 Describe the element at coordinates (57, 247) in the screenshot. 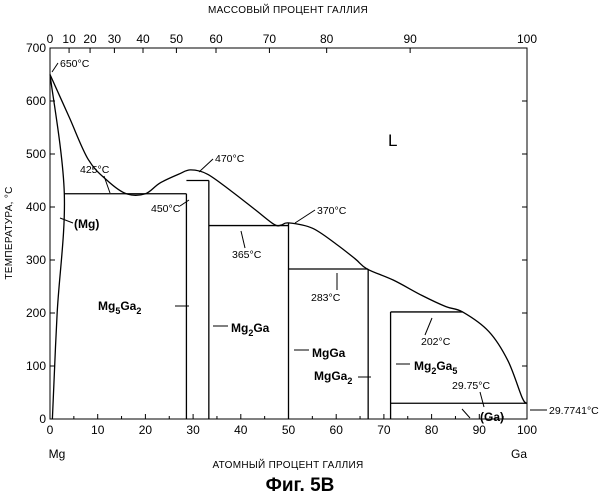

I see `mg-solvus-curve` at that location.